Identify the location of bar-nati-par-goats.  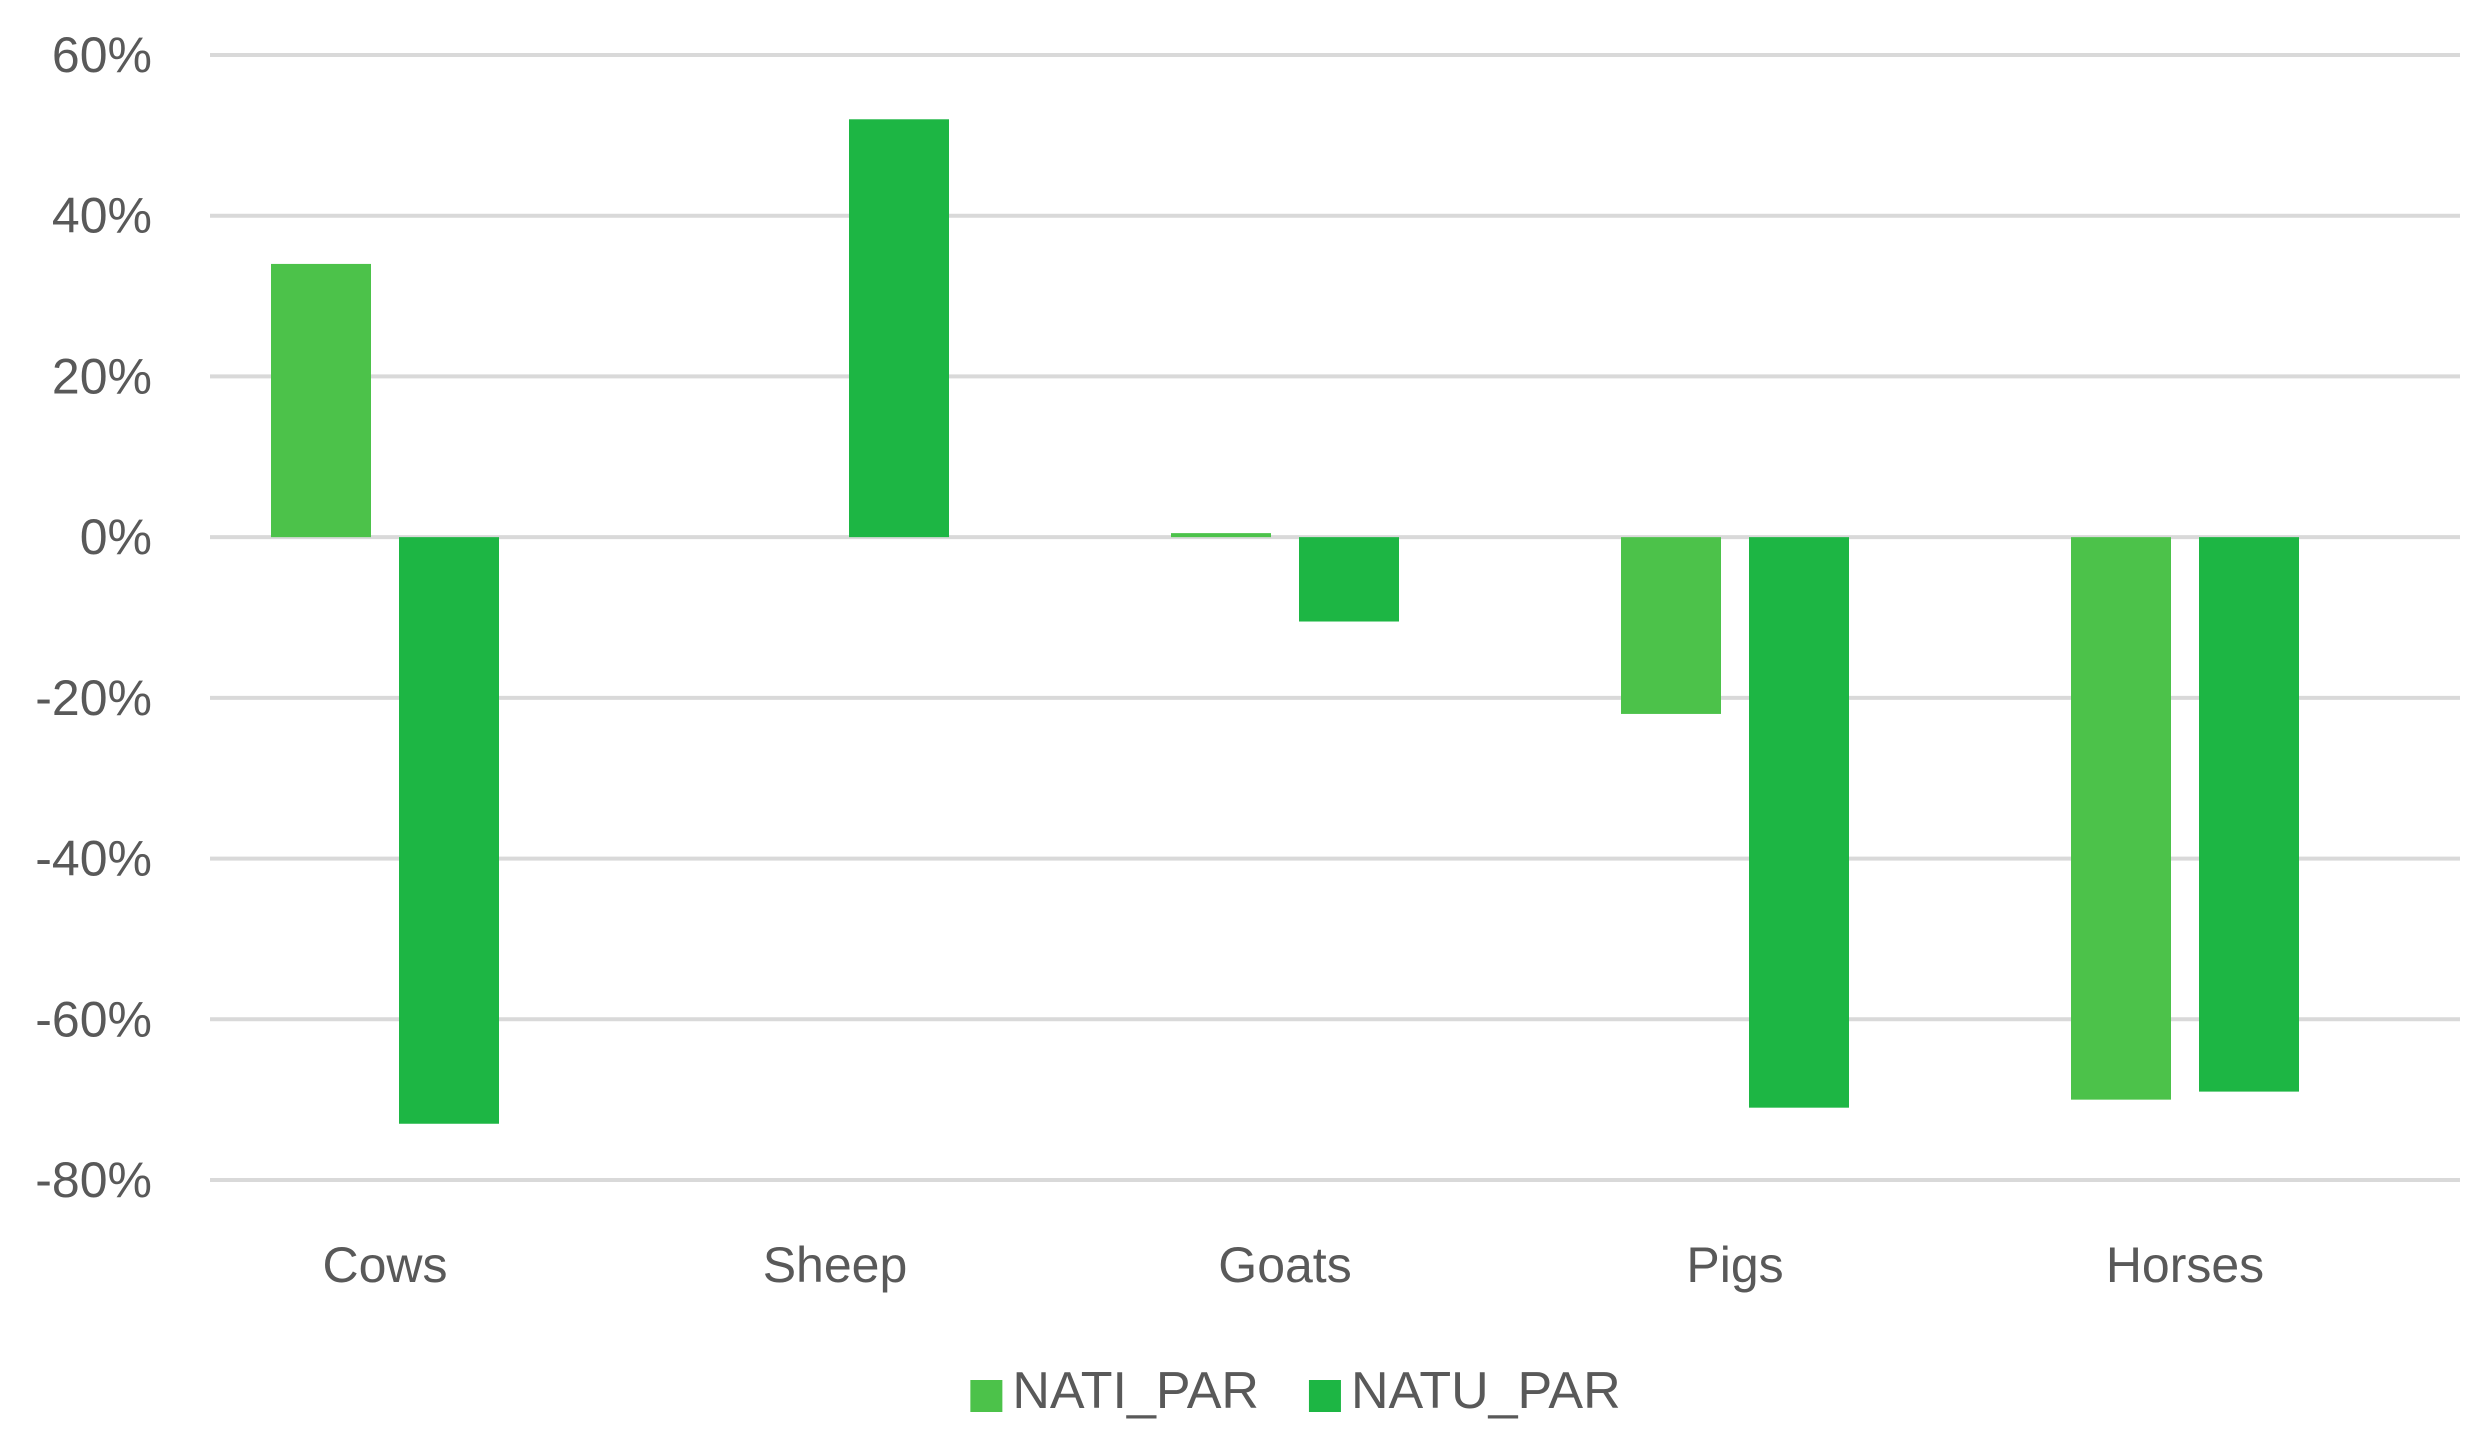
(1221, 535).